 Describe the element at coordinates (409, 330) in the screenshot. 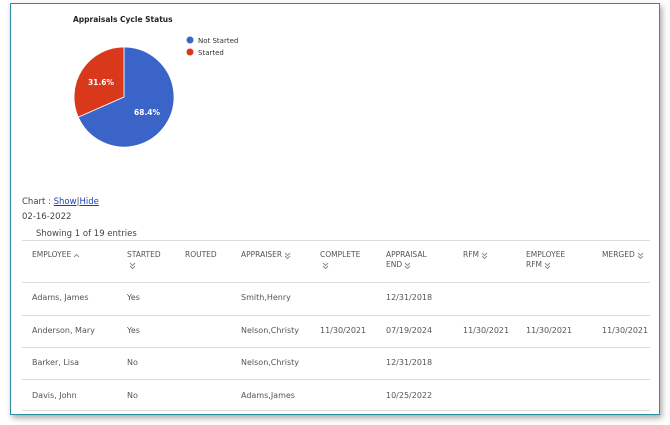

I see `table-cell: 07/19/2024` at that location.